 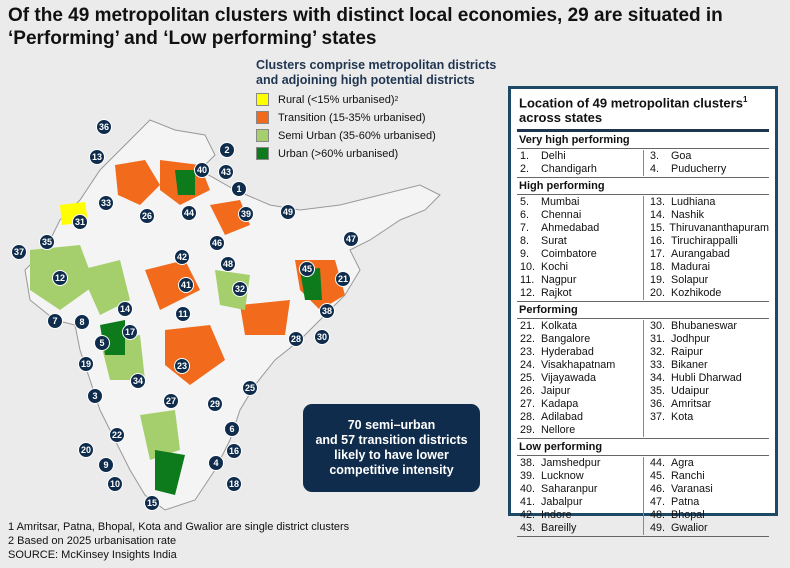 I want to click on cluster-item: 49. Gwalior, so click(x=679, y=528).